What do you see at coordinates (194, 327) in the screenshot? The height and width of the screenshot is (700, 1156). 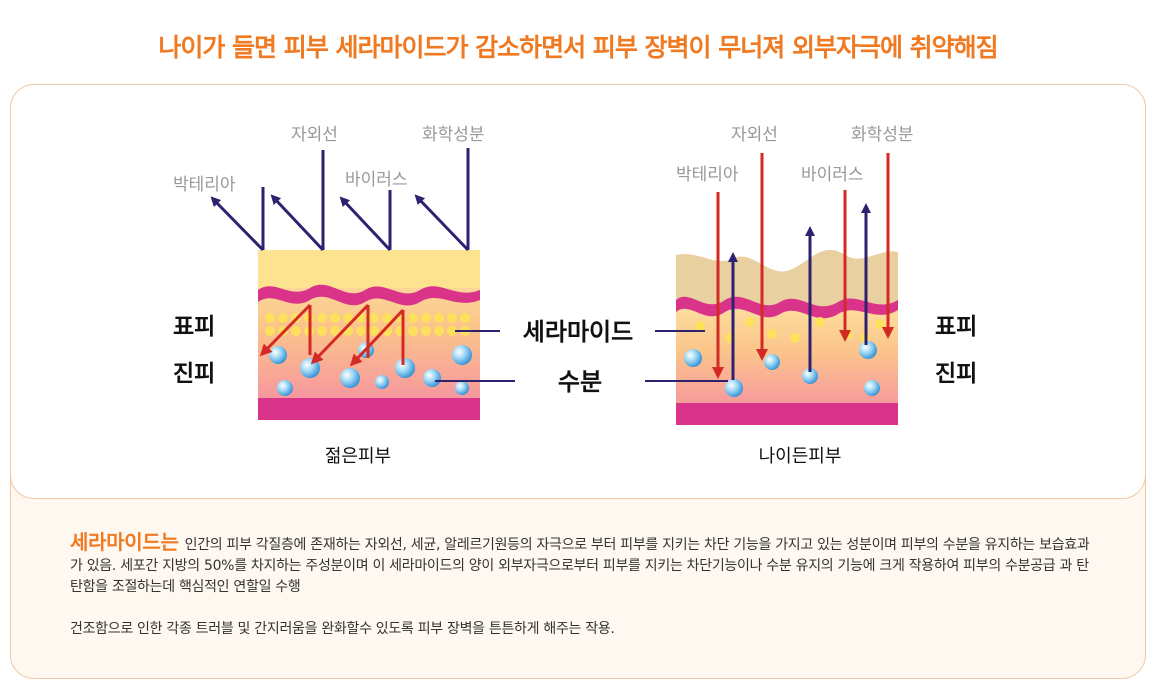 I see `epidermis-label-left: 표피` at bounding box center [194, 327].